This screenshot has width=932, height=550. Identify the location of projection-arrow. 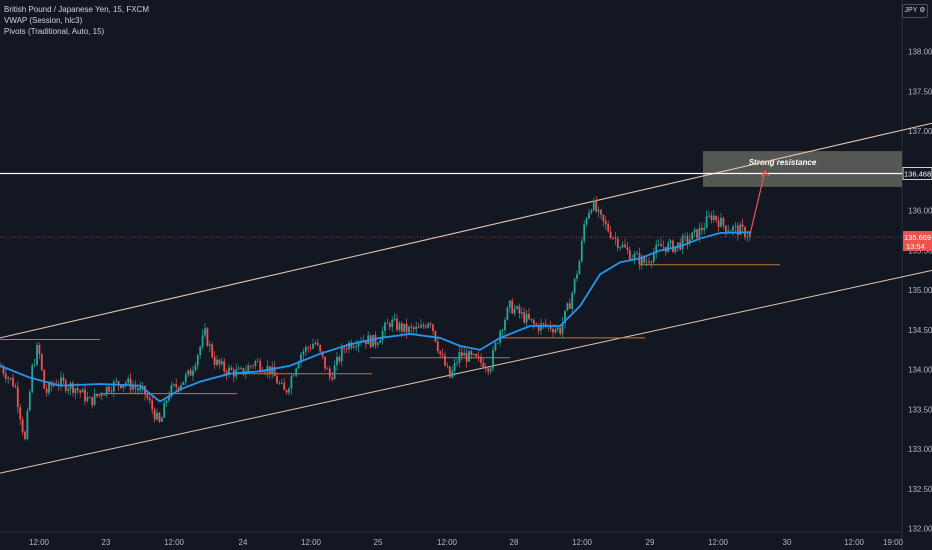
(757, 202).